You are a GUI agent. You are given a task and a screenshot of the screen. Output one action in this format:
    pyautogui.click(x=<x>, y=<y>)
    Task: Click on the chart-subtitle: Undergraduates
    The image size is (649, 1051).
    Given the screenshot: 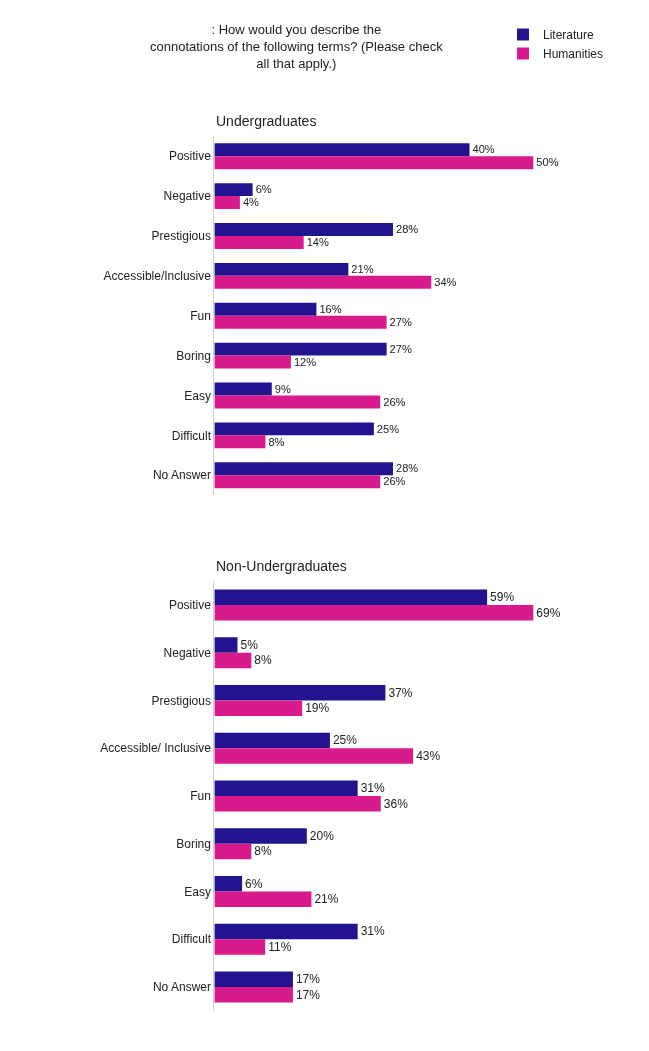 What is the action you would take?
    pyautogui.click(x=266, y=121)
    